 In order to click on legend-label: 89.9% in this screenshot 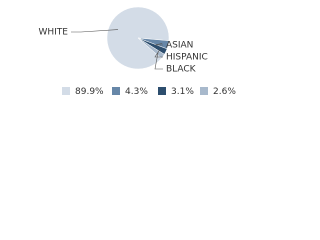, I will do `click(89, 92)`.